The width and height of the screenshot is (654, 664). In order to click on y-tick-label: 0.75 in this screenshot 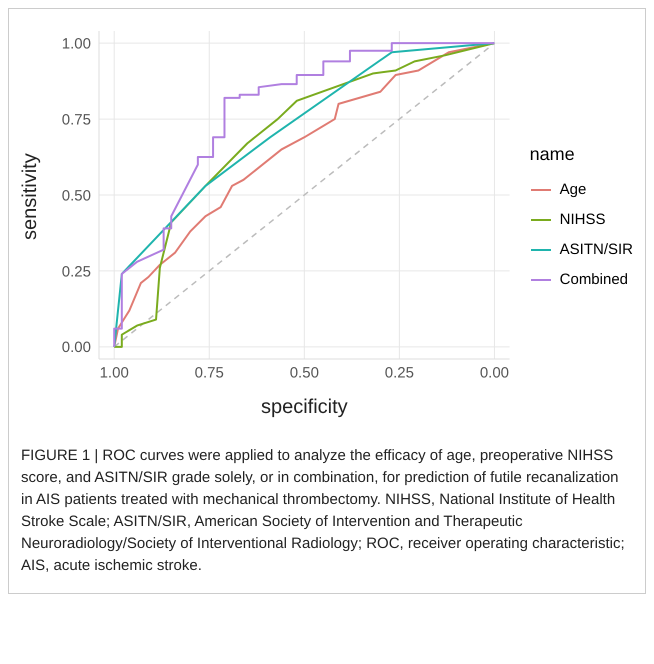, I will do `click(76, 119)`.